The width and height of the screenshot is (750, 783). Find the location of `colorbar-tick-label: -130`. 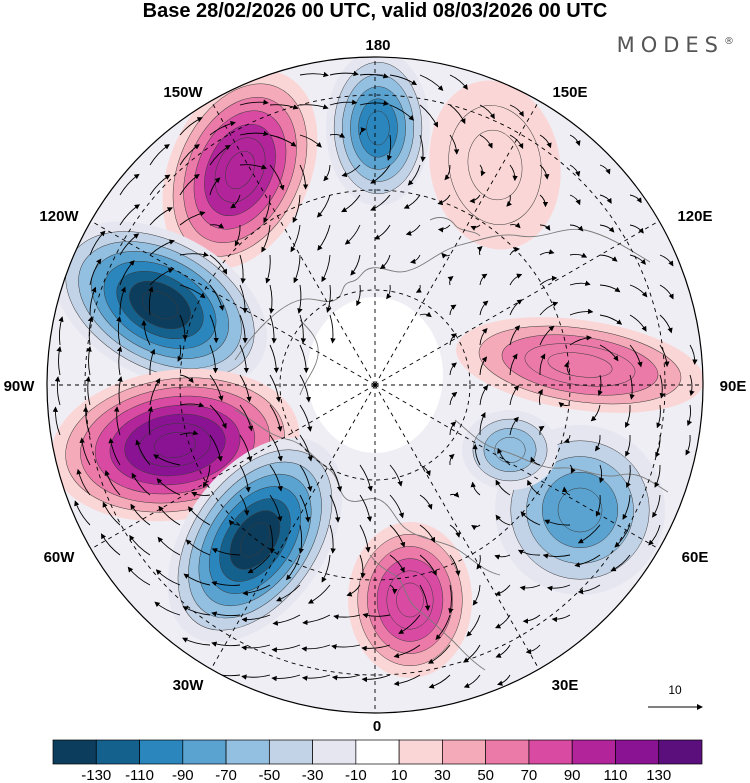

colorbar-tick-label: -130 is located at coordinates (96, 775).